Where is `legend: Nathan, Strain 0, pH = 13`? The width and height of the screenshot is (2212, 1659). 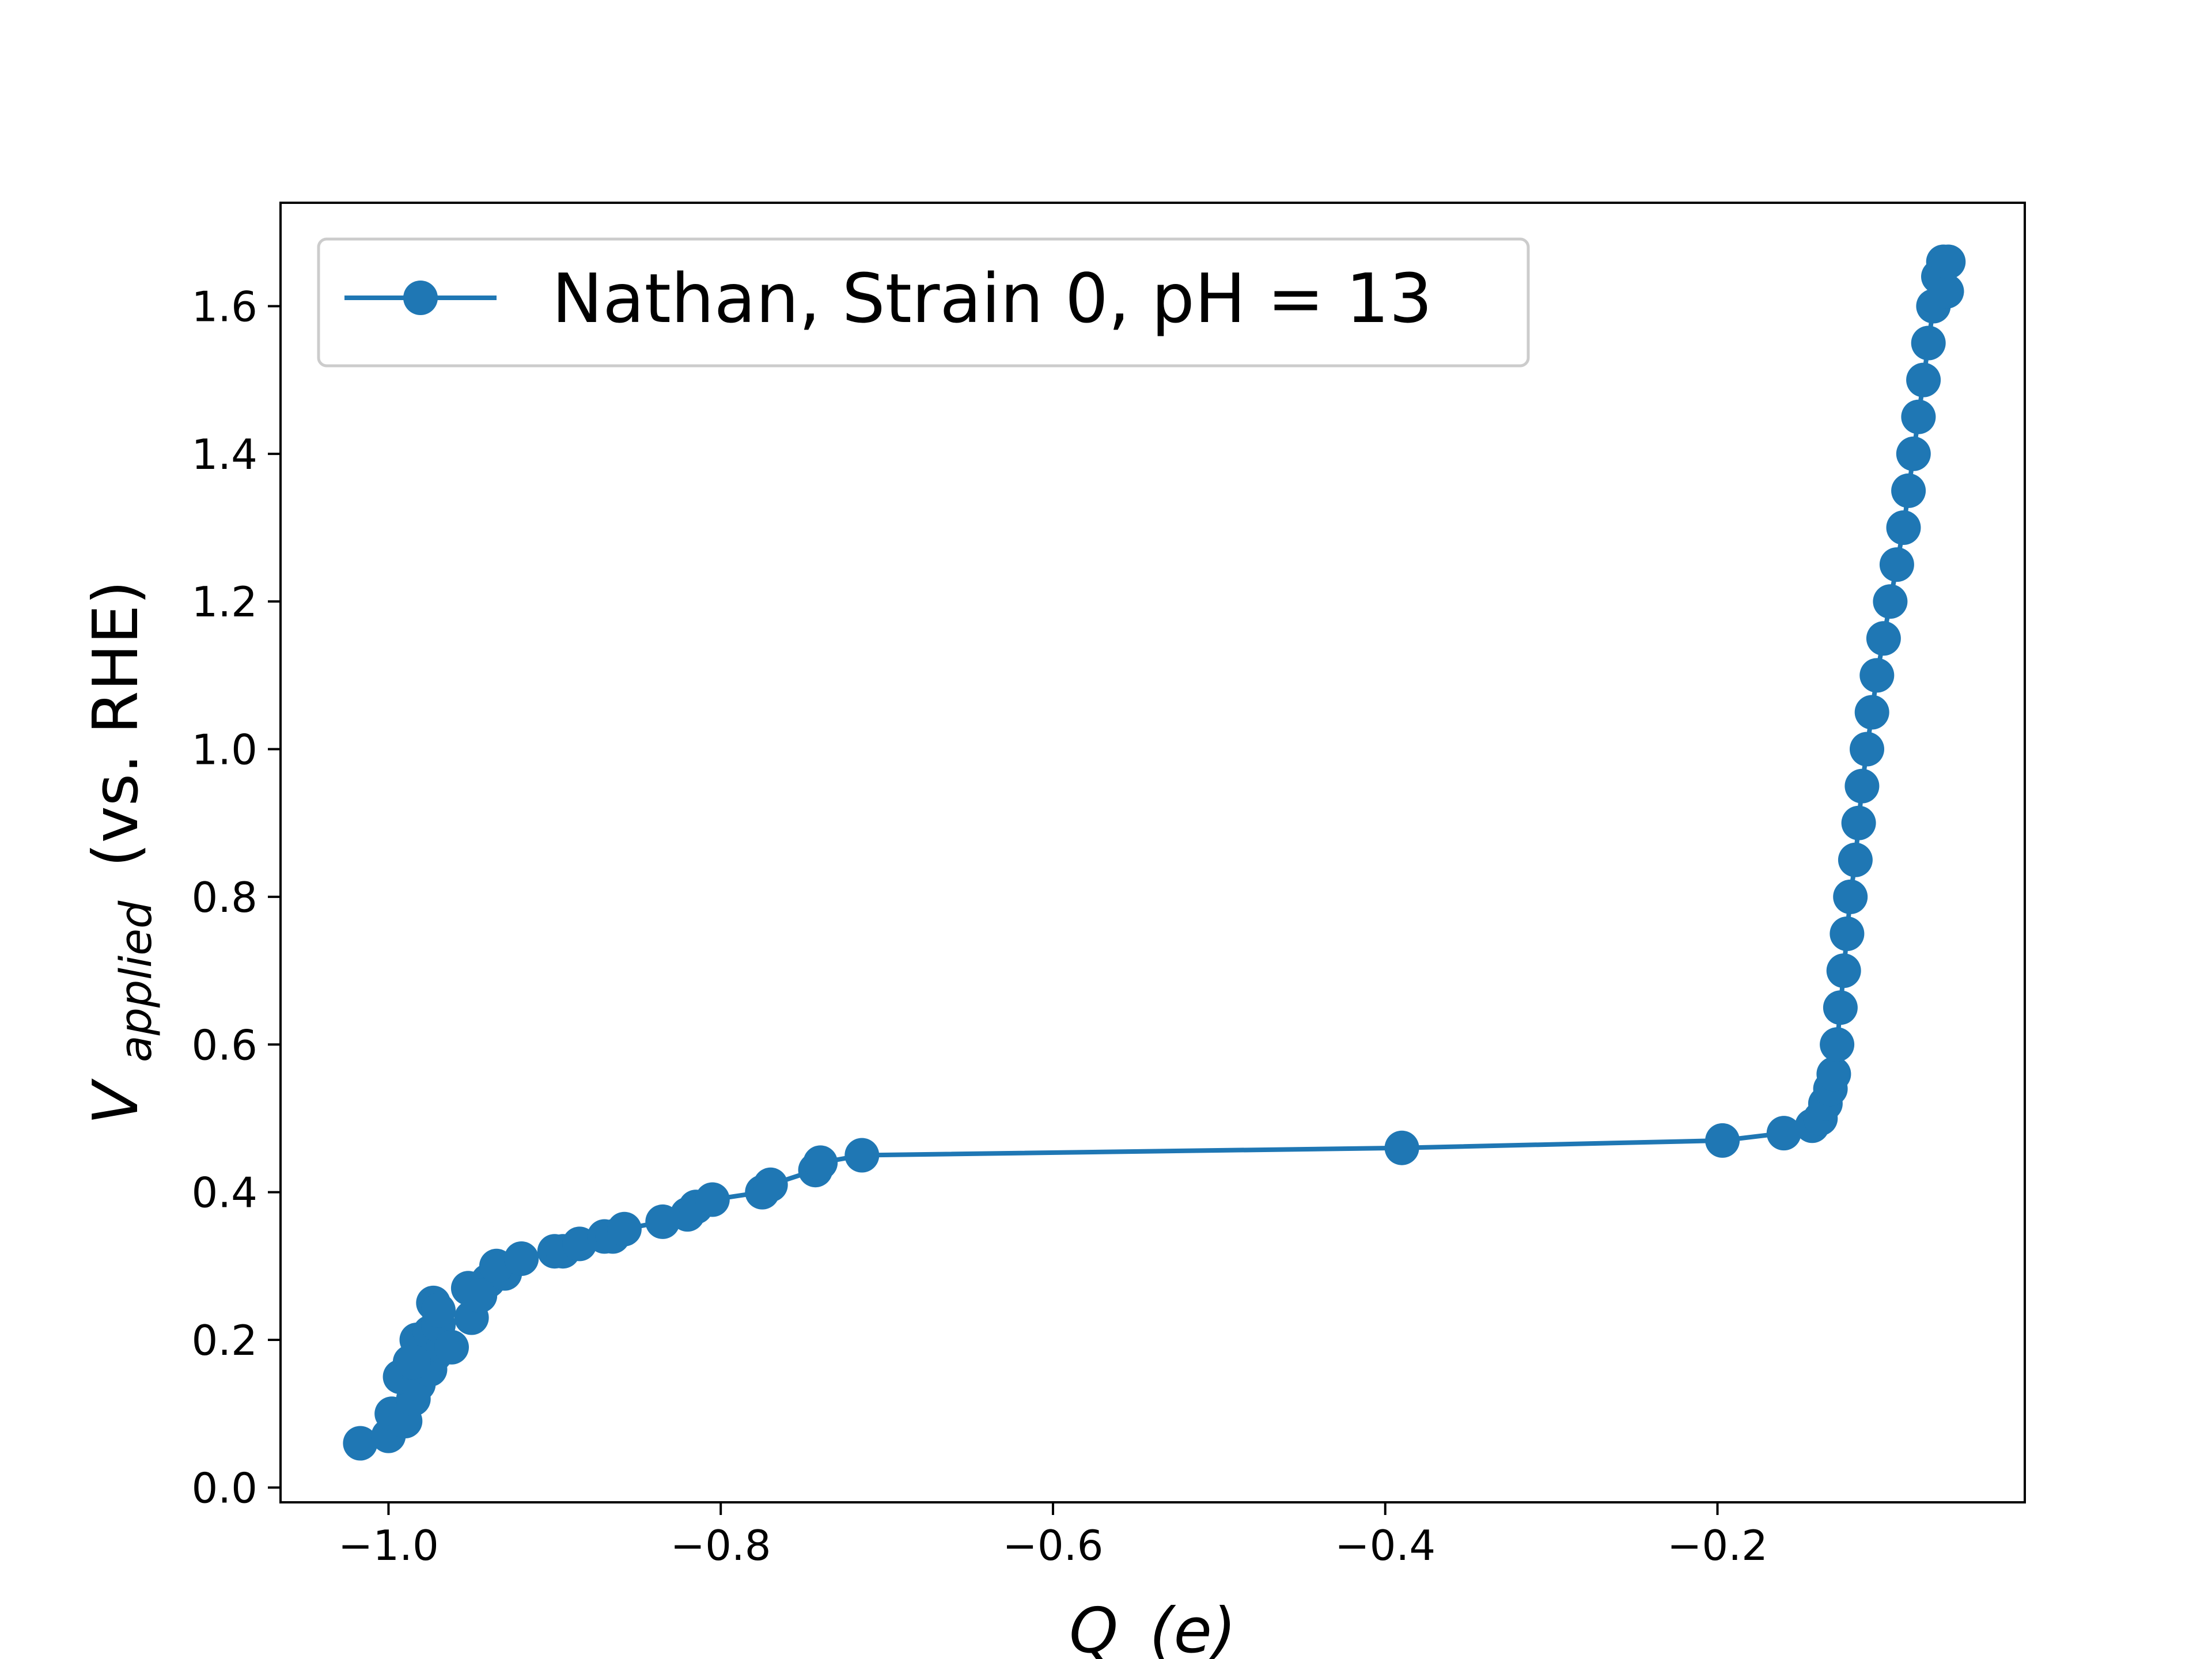 legend: Nathan, Strain 0, pH = 13 is located at coordinates (923, 302).